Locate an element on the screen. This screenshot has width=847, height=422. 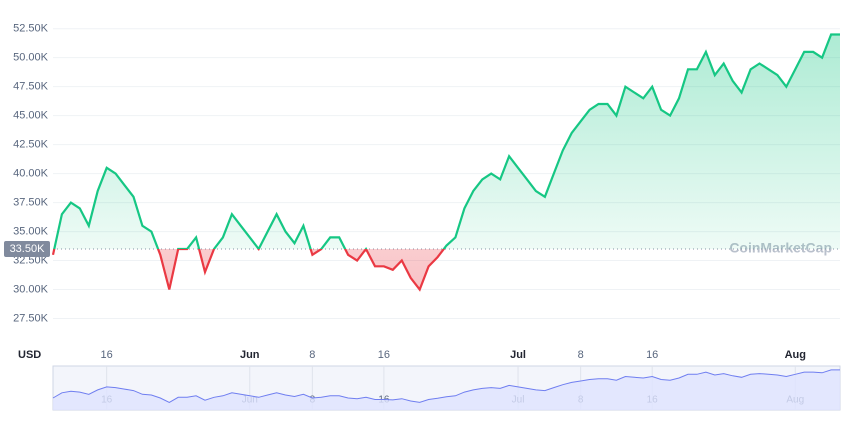
navigator-area is located at coordinates (446, 389).